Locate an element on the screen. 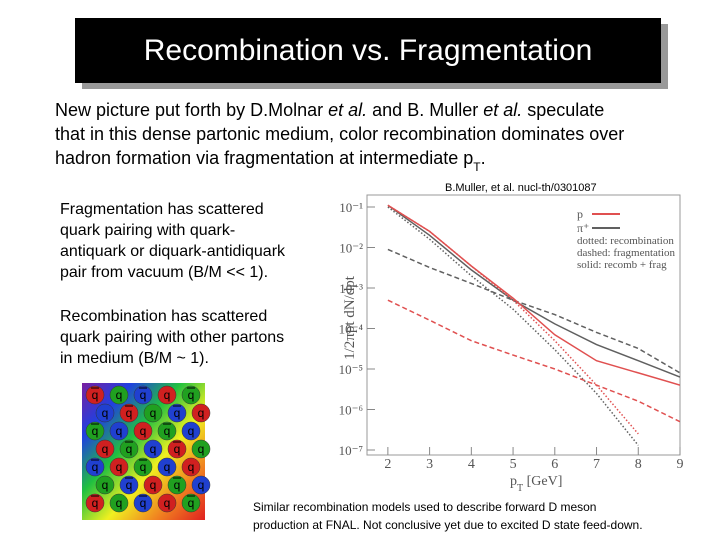  y-tick-label: 10⁻² is located at coordinates (351, 248).